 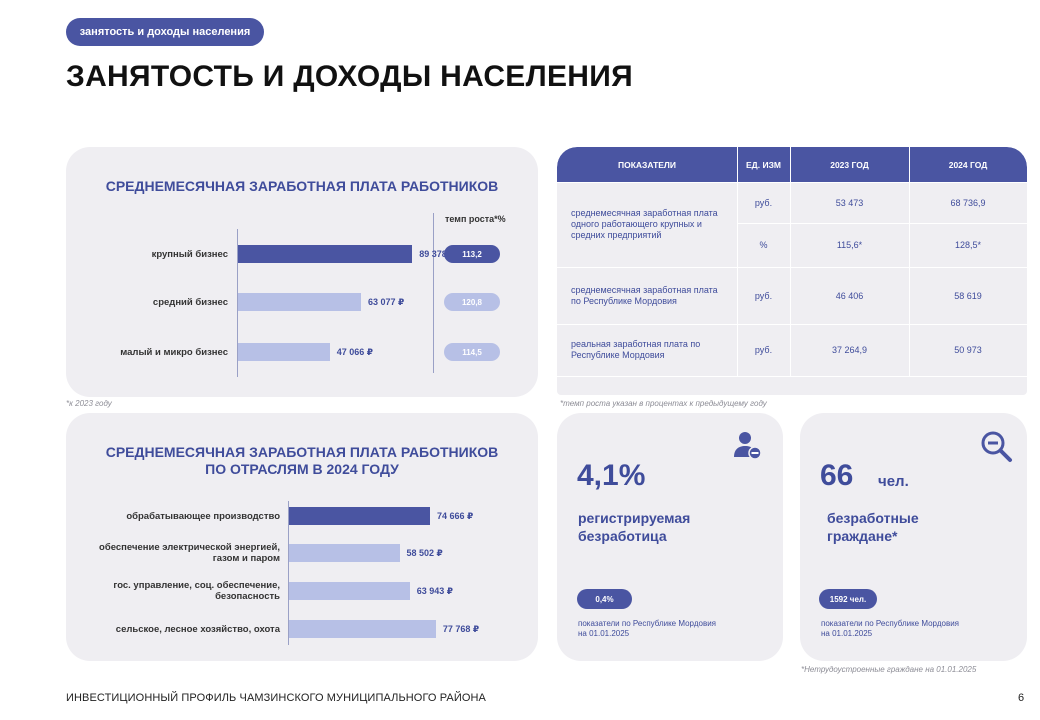 What do you see at coordinates (622, 536) in the screenshot?
I see `unemployment-label-line2: безработица` at bounding box center [622, 536].